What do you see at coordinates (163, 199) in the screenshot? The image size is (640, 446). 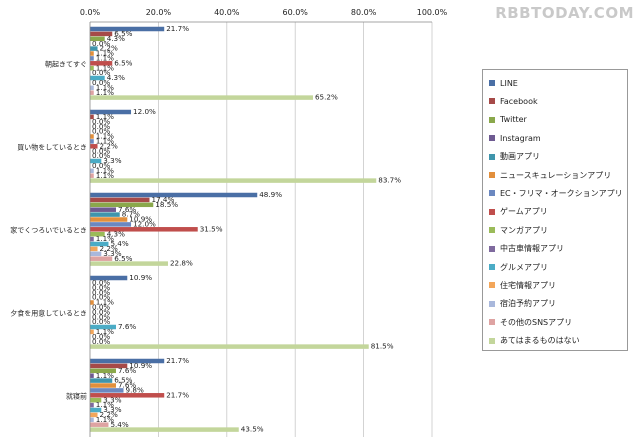 I see `data-label: 17.4%` at bounding box center [163, 199].